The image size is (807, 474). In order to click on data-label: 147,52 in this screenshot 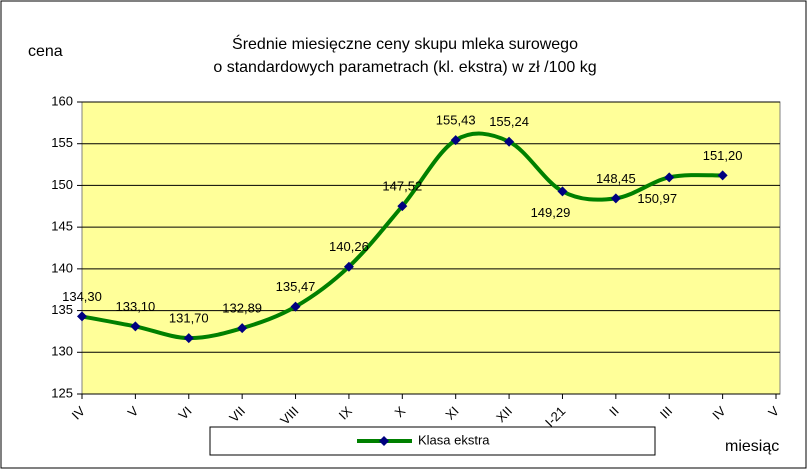, I will do `click(402, 186)`.